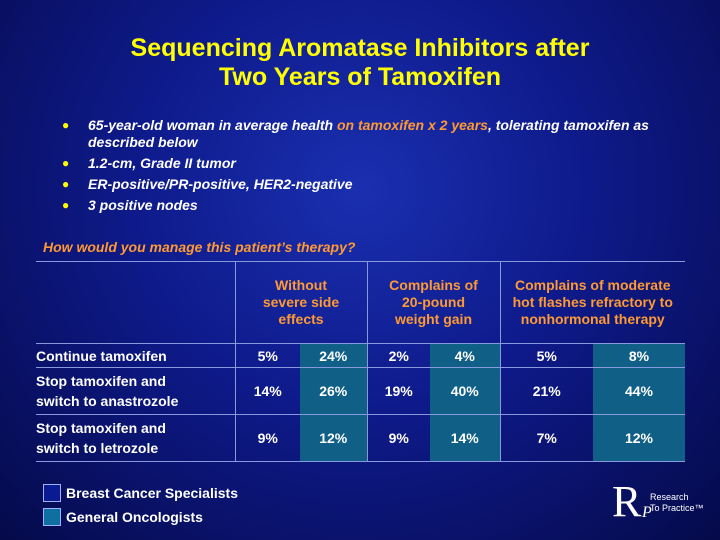  I want to click on bullet-text: 65-year-old woman in average health, so click(212, 125).